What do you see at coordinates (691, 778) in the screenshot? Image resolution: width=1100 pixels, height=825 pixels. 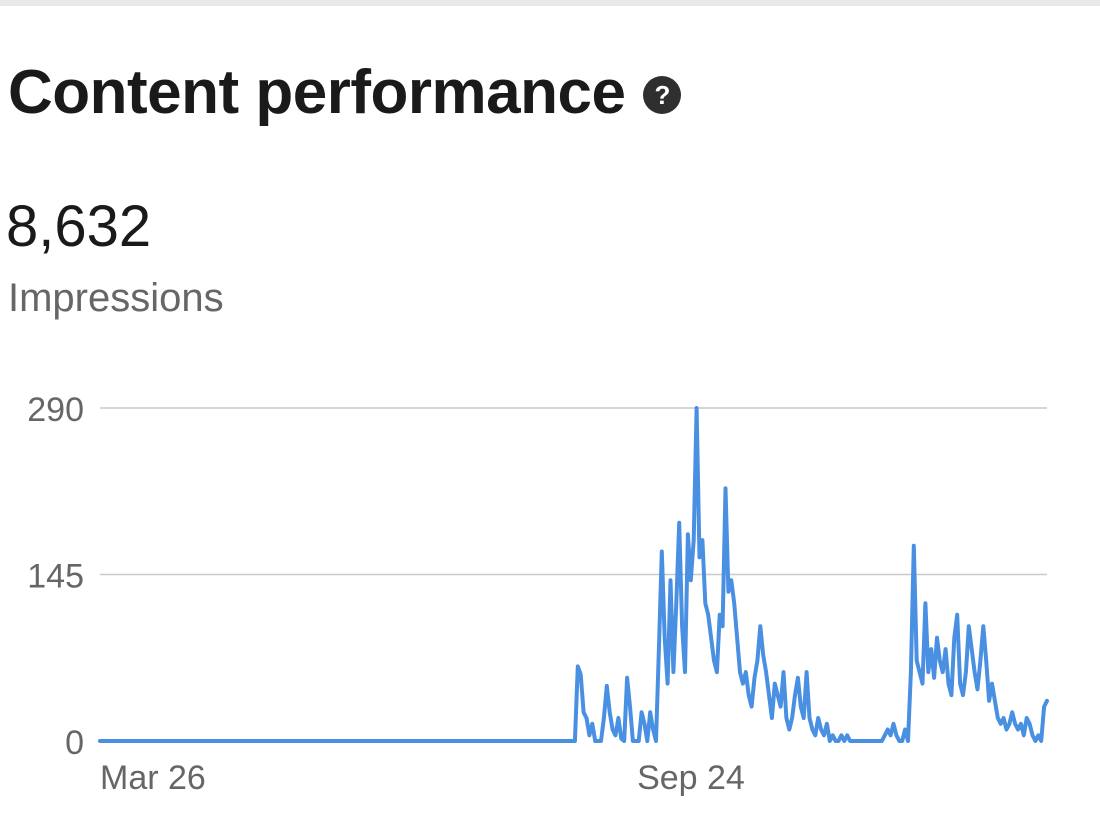 I see `x-tick-label-sep-24: Sep 24` at bounding box center [691, 778].